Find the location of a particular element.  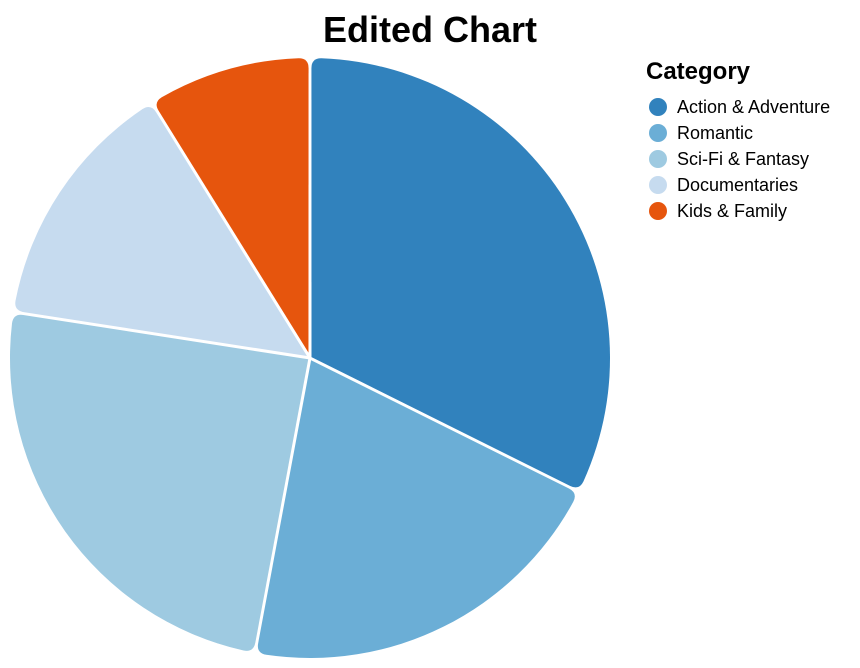

legend-item-sci-fi-fantasy: Sci-Fi & Fantasy is located at coordinates (729, 159).